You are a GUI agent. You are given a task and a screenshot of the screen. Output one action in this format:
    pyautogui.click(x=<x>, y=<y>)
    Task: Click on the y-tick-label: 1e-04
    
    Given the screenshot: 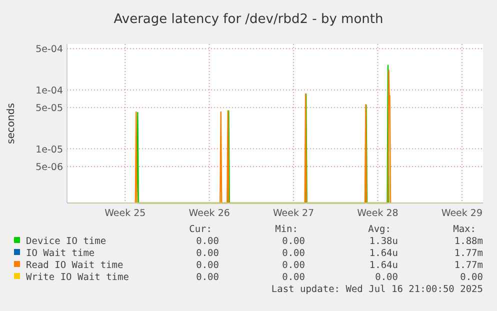 What is the action you would take?
    pyautogui.click(x=49, y=90)
    